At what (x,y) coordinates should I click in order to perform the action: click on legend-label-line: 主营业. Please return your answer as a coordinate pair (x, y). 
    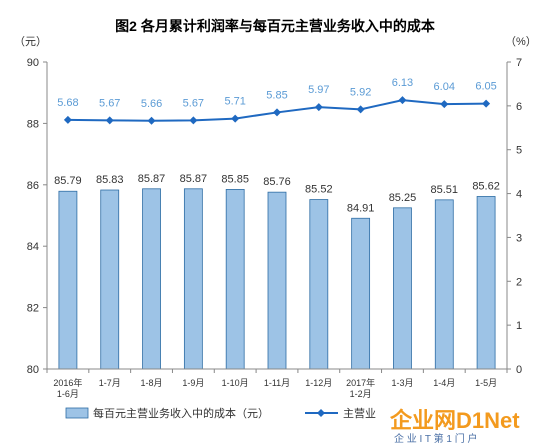
    Looking at the image, I should click on (359, 413).